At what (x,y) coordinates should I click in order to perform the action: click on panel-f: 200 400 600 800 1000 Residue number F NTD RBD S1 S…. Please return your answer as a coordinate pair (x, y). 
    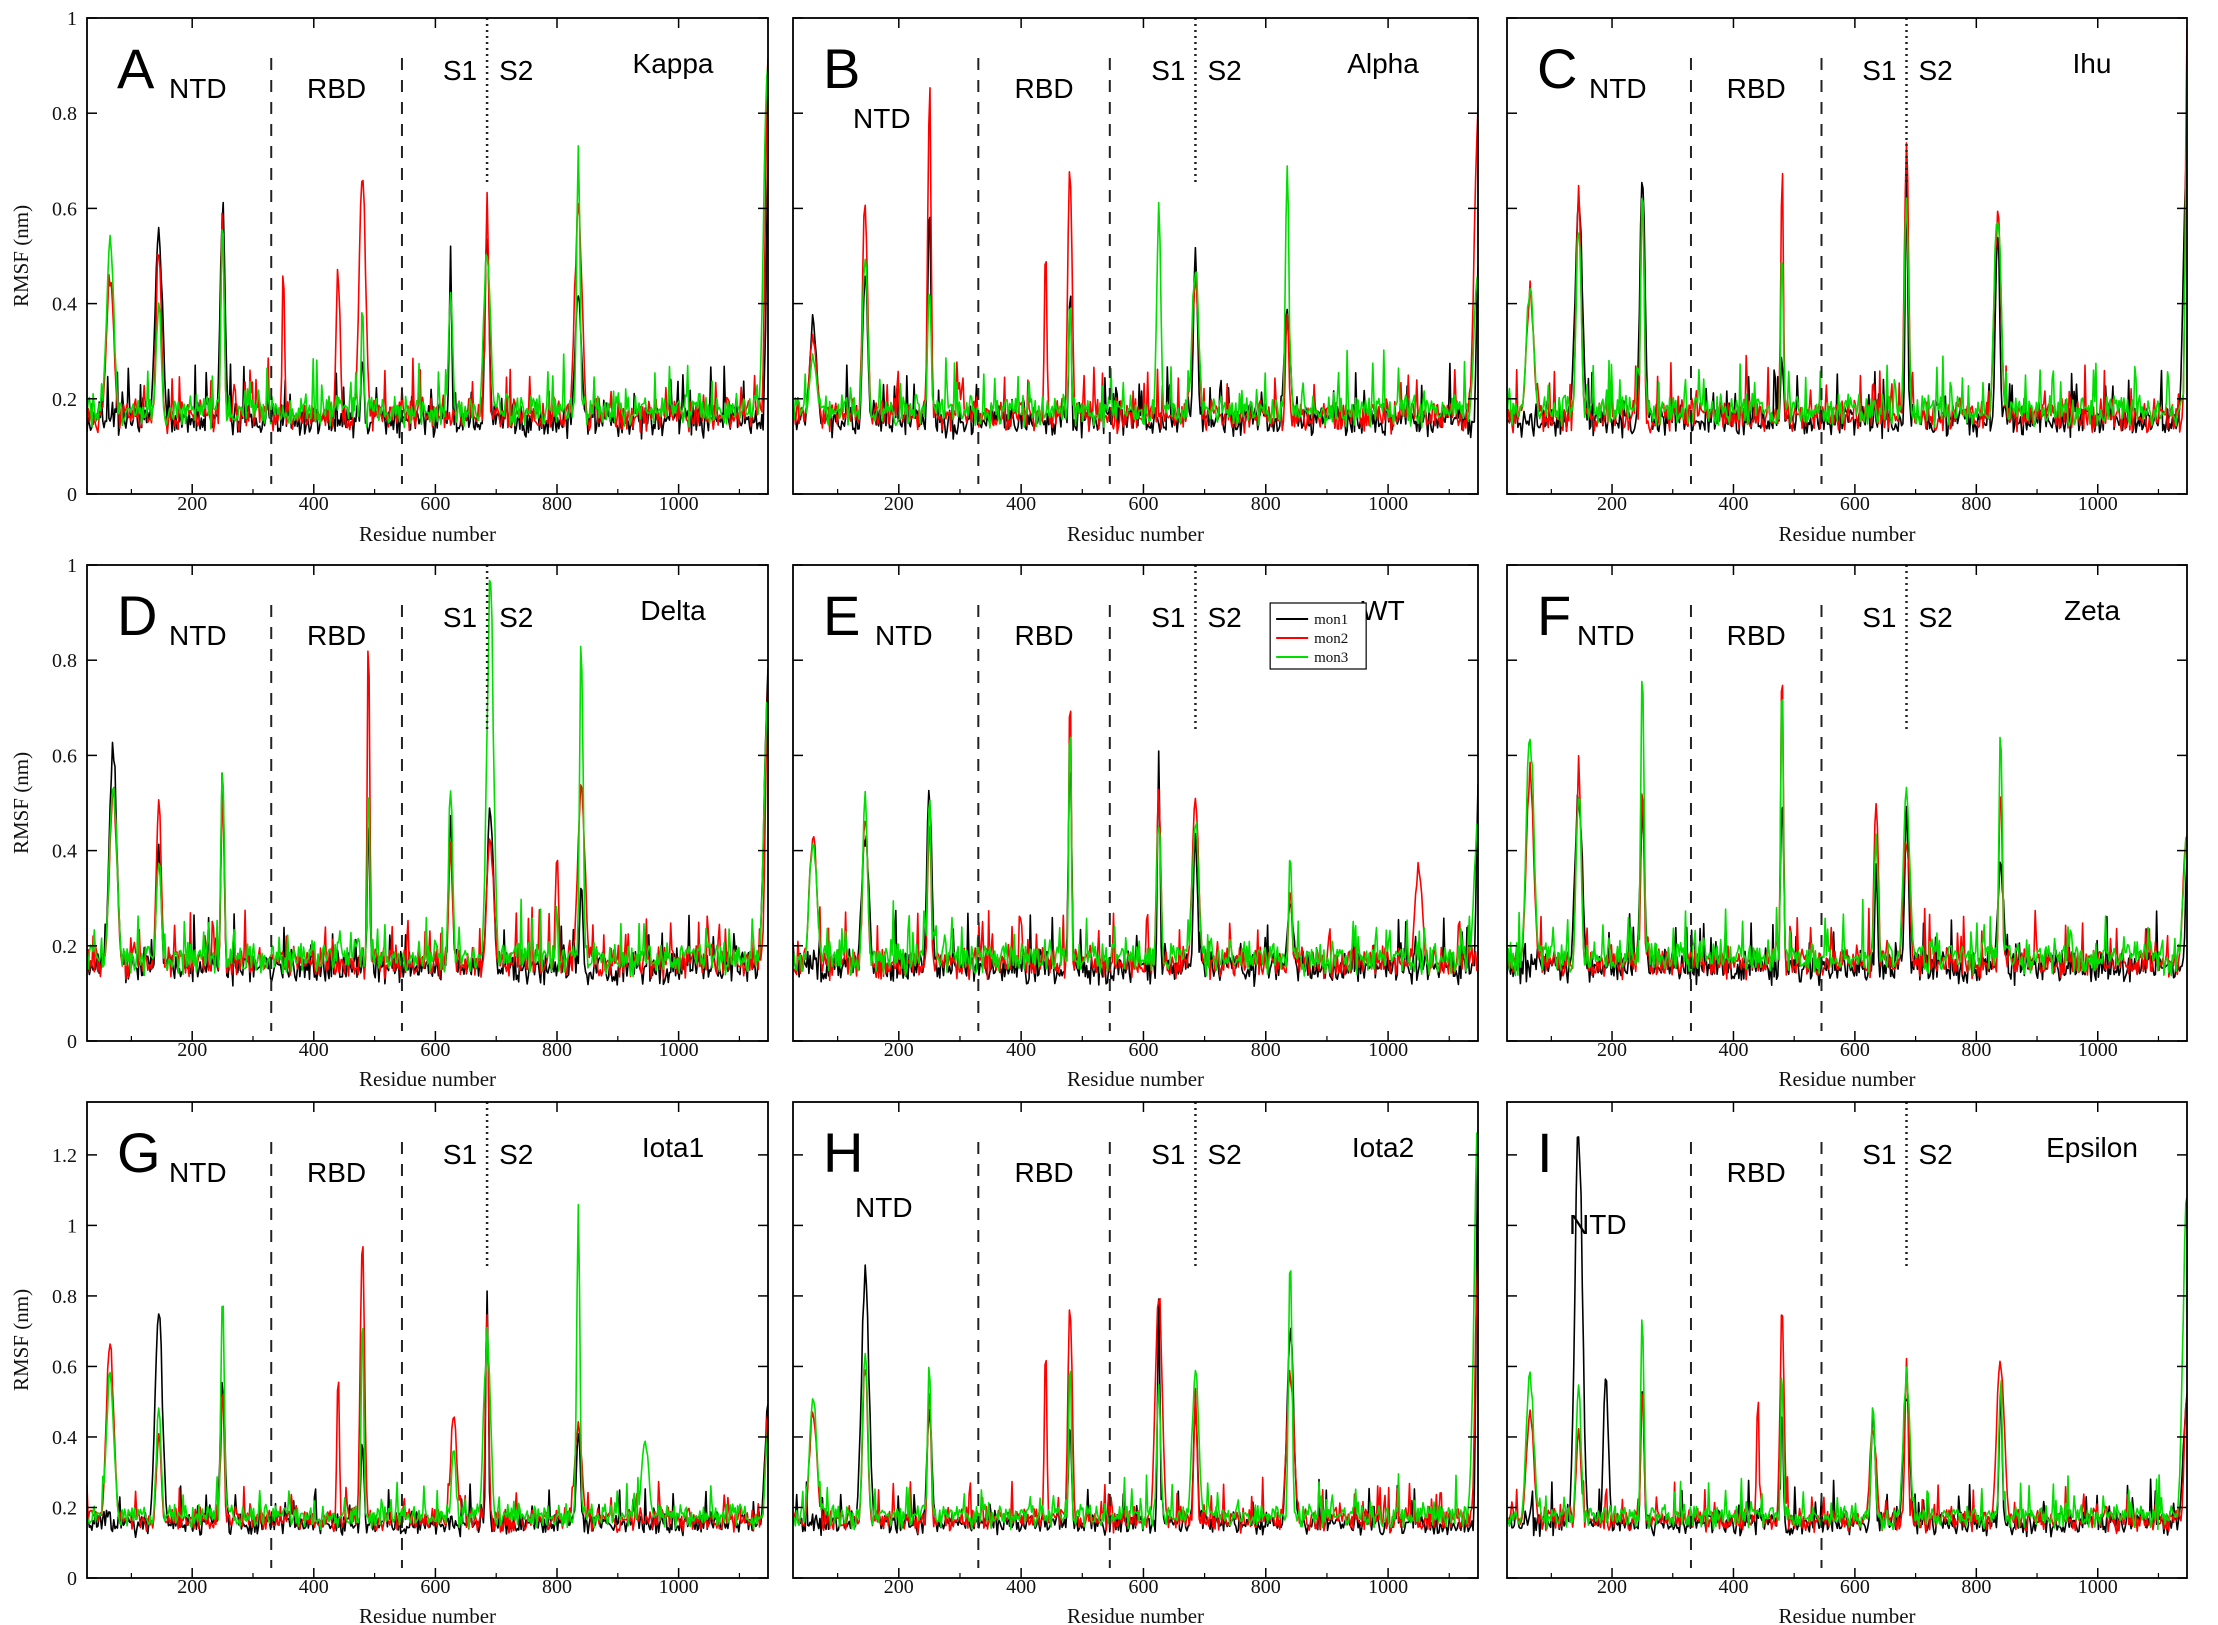
    Looking at the image, I should click on (1847, 827).